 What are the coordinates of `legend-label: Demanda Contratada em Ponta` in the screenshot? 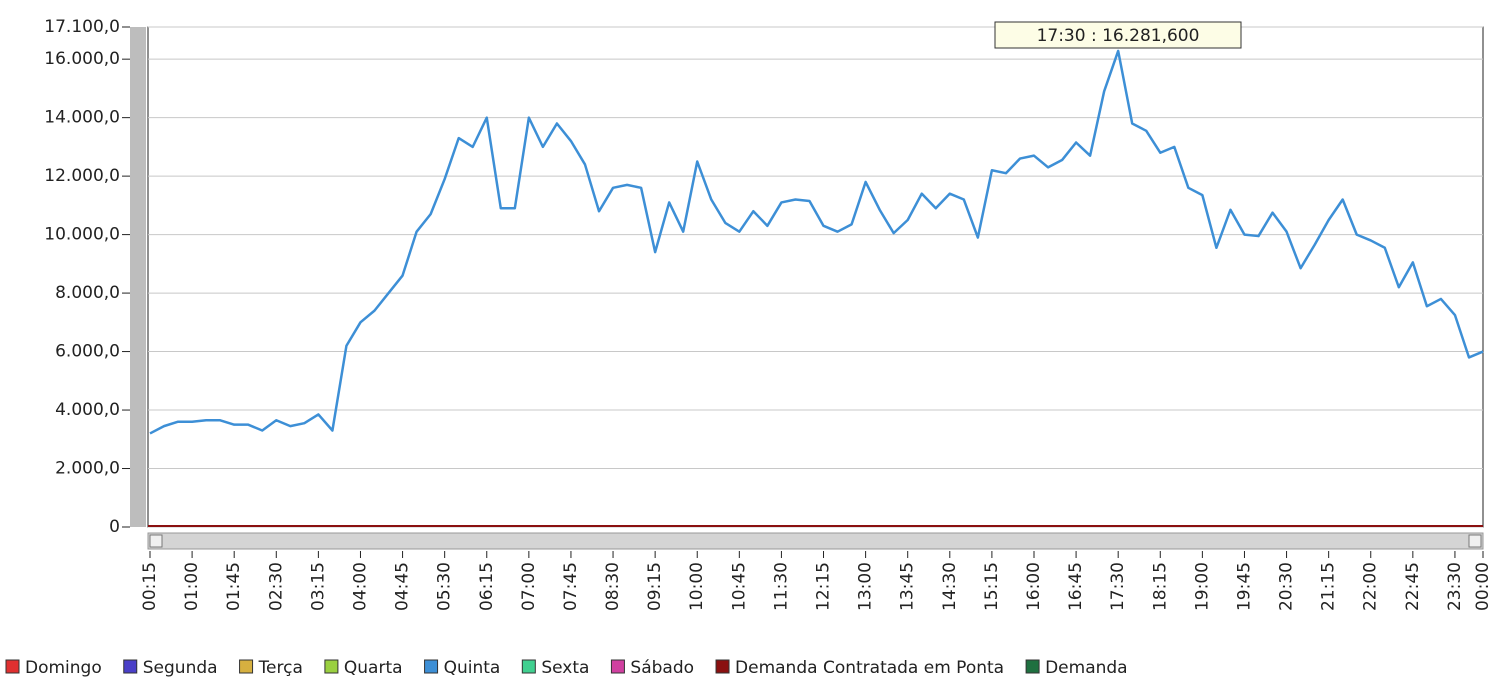 It's located at (869, 668).